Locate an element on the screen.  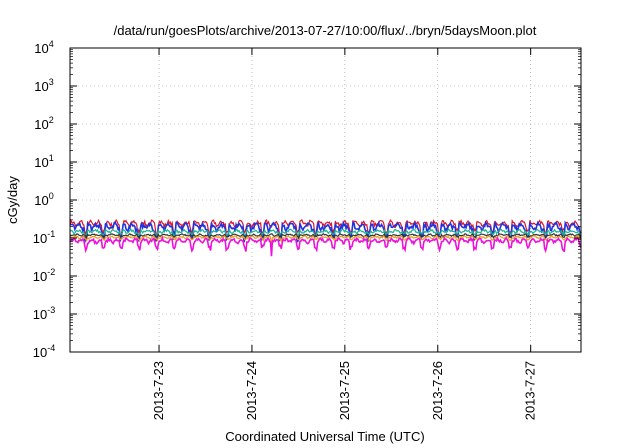
x-tick-label: 2013-7-25 is located at coordinates (344, 390).